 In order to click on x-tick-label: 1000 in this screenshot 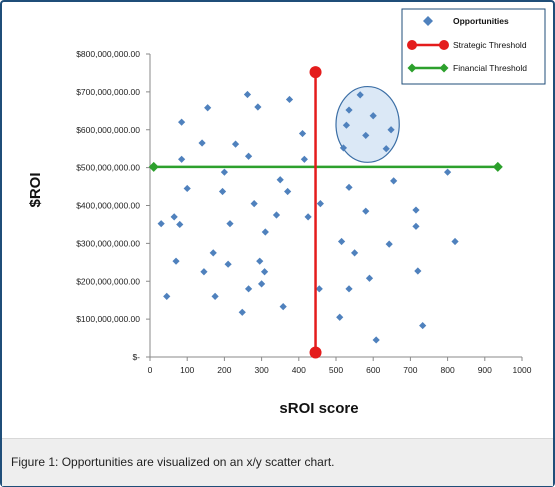, I will do `click(522, 370)`.